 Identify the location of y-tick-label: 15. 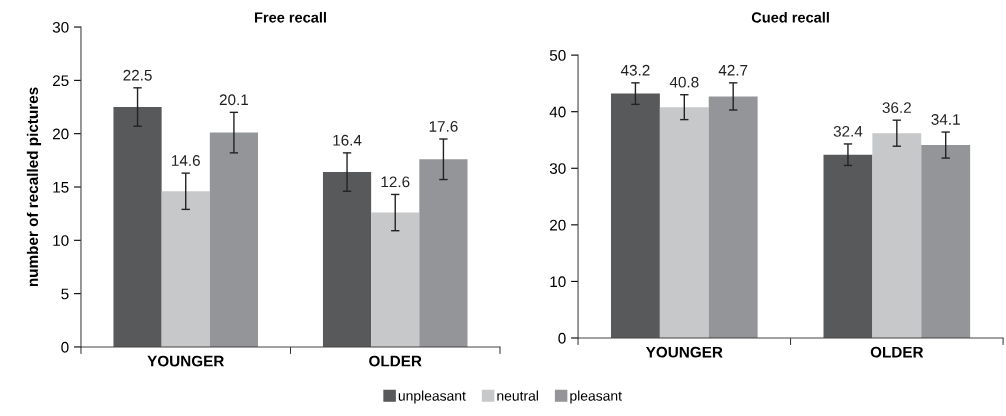
(61, 187).